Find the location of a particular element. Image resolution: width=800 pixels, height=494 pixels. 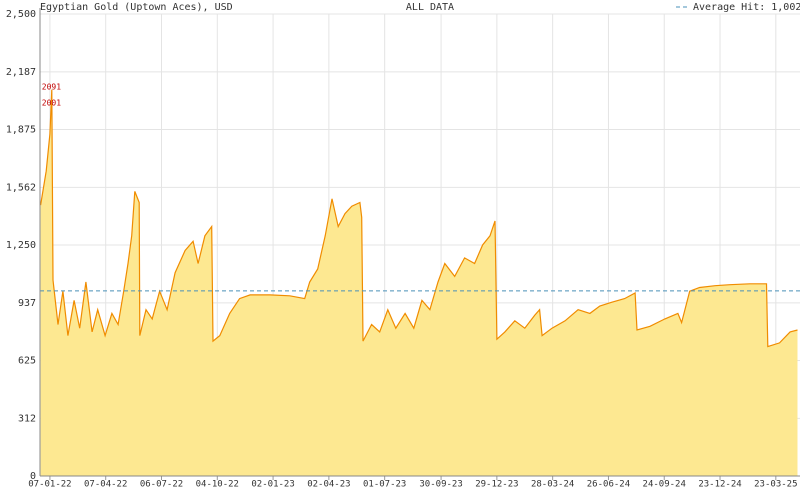

x-tick-label: 06-07-22 is located at coordinates (161, 485).